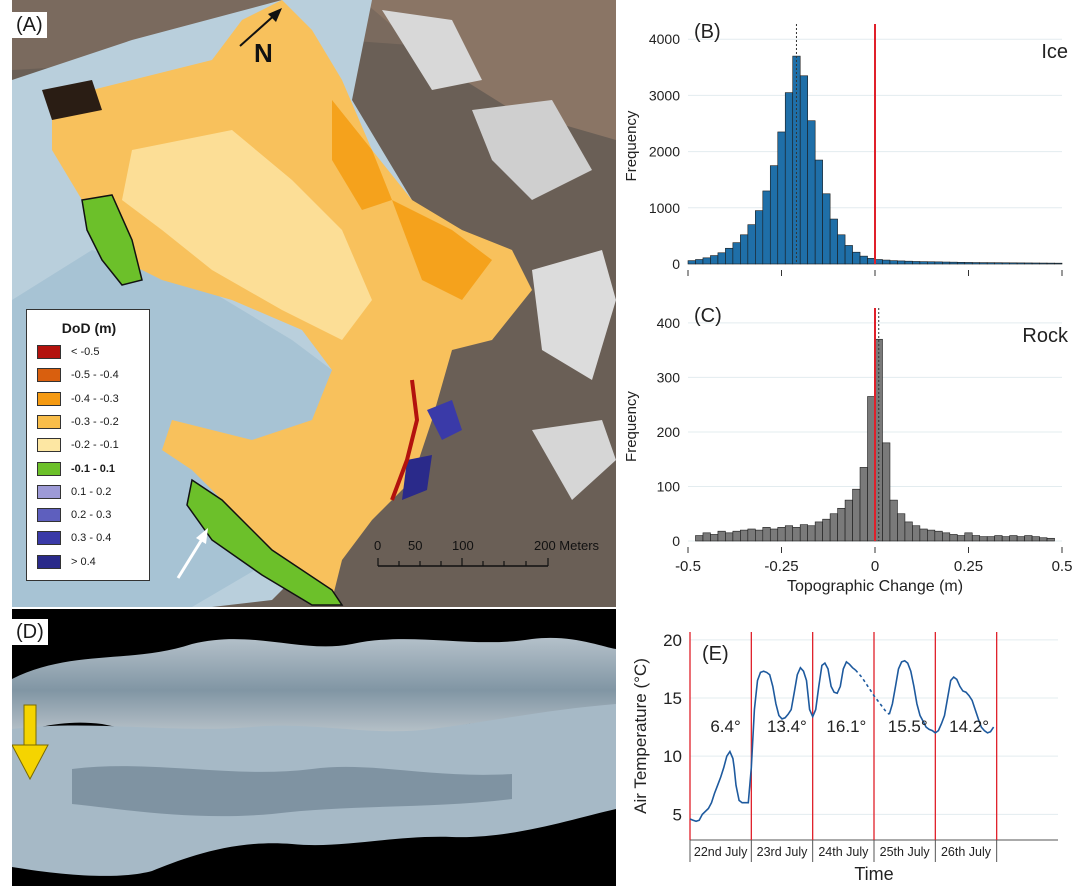  Describe the element at coordinates (672, 756) in the screenshot. I see `y-tick-label: 10` at that location.